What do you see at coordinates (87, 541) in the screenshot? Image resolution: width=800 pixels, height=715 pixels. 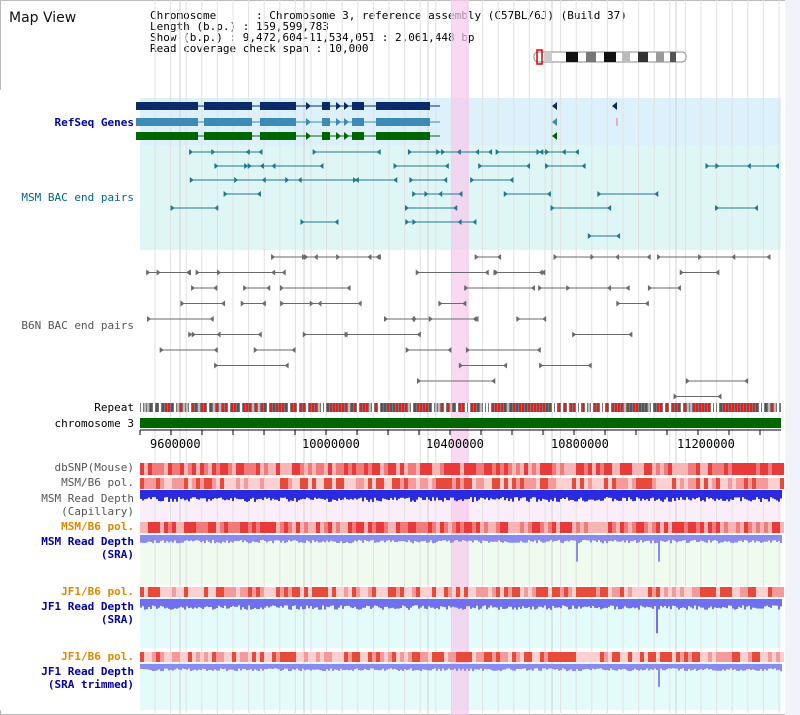 I see `track-label-msm-sra-1: MSM Read Depth` at bounding box center [87, 541].